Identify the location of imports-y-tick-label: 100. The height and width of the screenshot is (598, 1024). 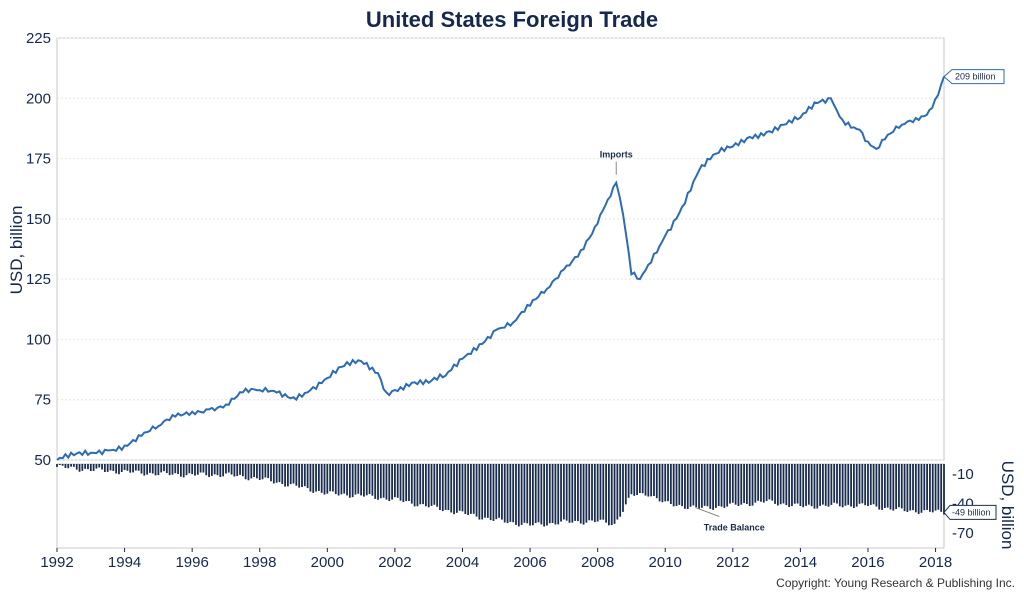
(38, 339).